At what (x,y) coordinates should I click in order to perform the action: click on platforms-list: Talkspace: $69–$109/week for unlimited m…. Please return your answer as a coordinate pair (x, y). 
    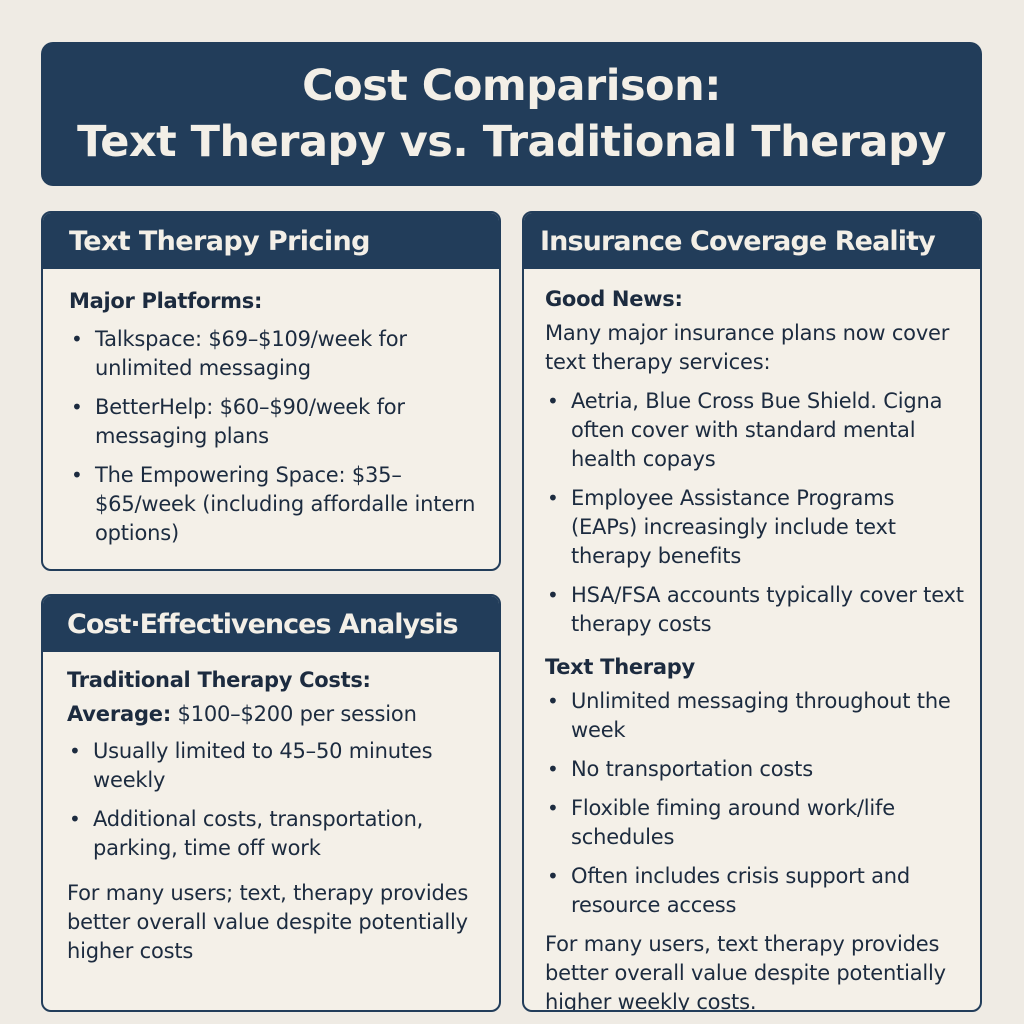
    Looking at the image, I should click on (277, 436).